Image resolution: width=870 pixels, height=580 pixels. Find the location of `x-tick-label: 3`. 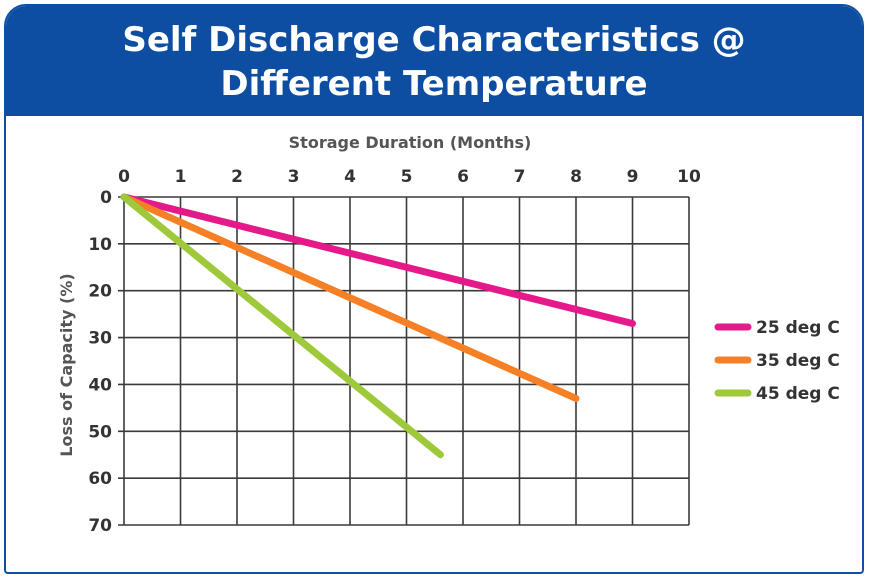

x-tick-label: 3 is located at coordinates (294, 177).